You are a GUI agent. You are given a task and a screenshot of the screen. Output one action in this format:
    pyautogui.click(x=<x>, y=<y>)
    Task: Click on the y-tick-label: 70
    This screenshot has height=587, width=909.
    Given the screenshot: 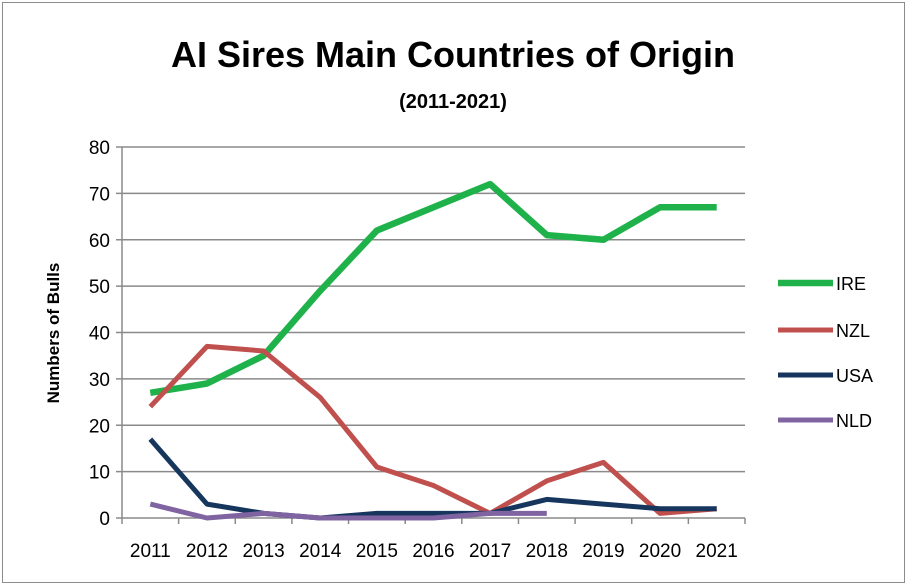 What is the action you would take?
    pyautogui.click(x=99, y=194)
    